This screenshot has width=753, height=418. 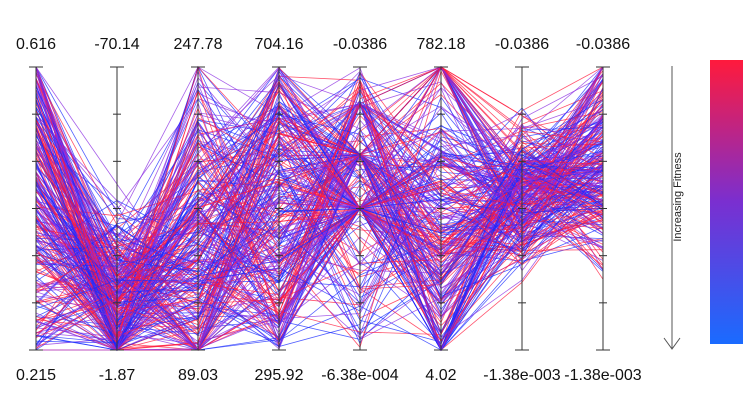 What do you see at coordinates (198, 375) in the screenshot?
I see `axis-min-label: 89.03` at bounding box center [198, 375].